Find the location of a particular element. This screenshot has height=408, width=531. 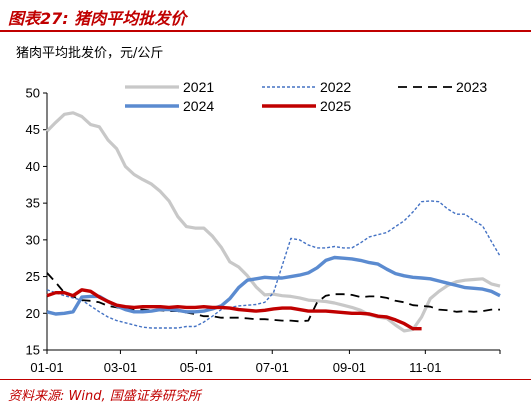

y-tick-label: 20 is located at coordinates (33, 313).